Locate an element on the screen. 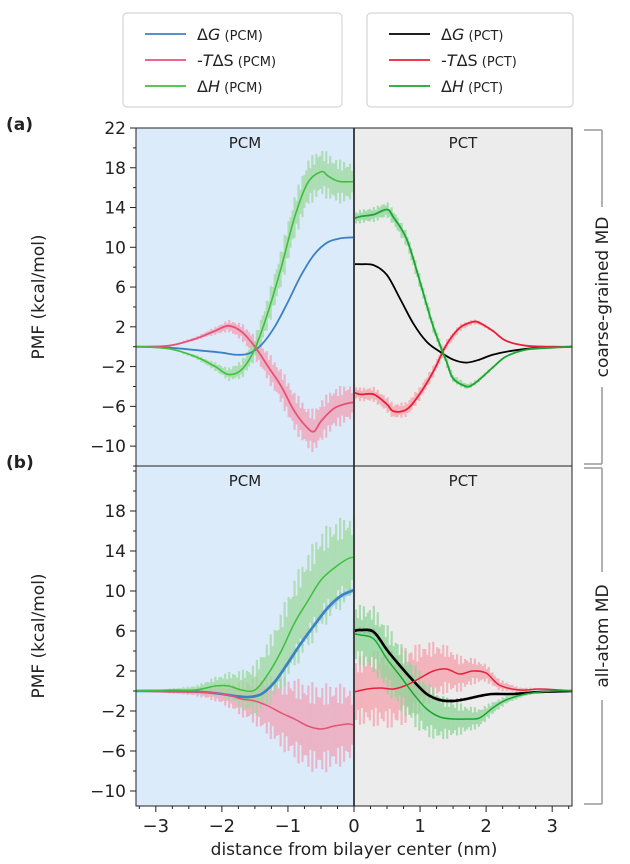 The image size is (630, 864). panel-label: (b) is located at coordinates (20, 463).